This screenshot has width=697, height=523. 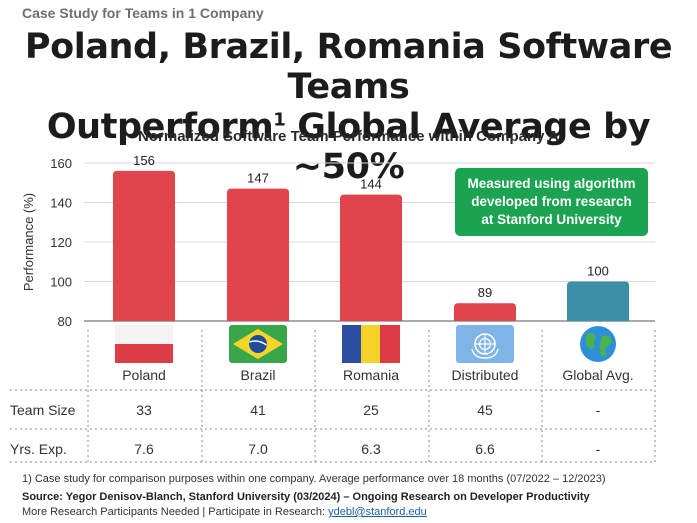 I want to click on category-label-poland: Poland, so click(x=144, y=375).